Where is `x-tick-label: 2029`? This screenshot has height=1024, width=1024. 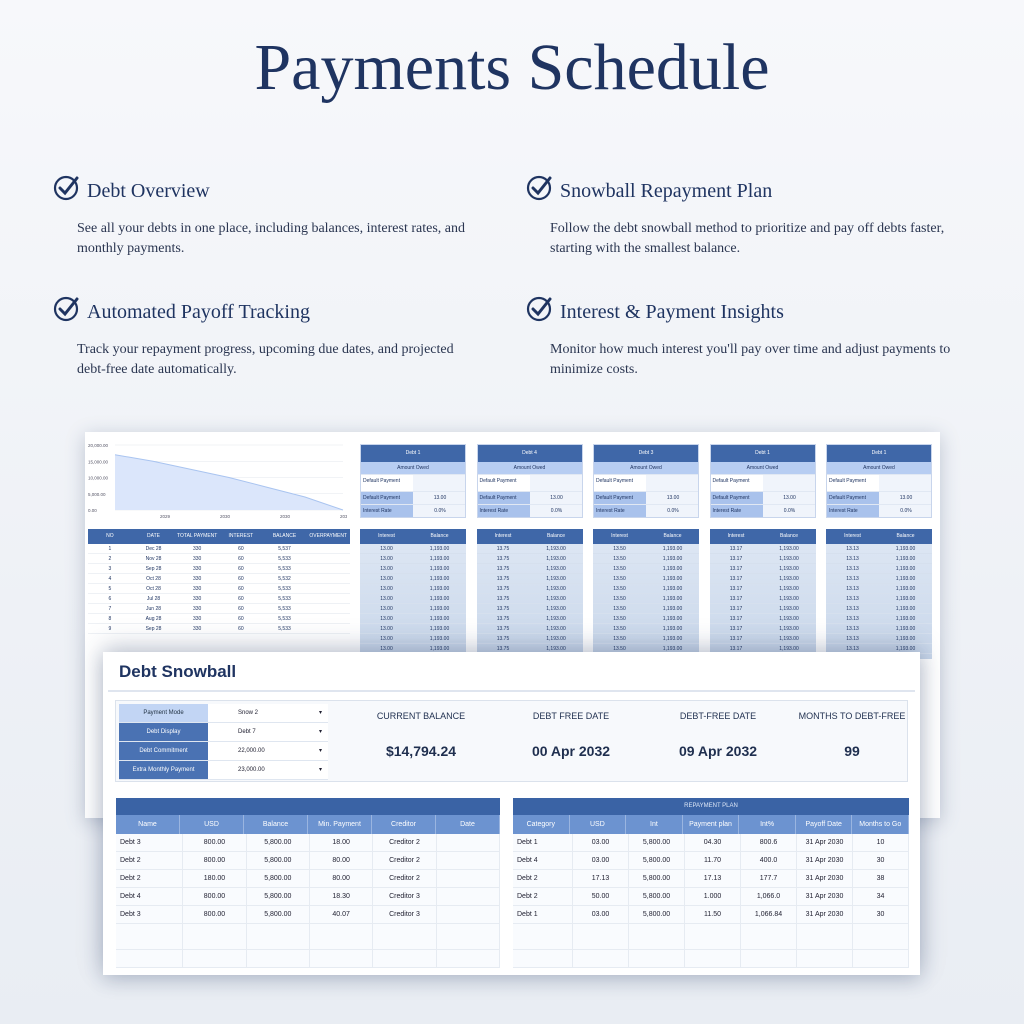 x-tick-label: 2029 is located at coordinates (165, 516).